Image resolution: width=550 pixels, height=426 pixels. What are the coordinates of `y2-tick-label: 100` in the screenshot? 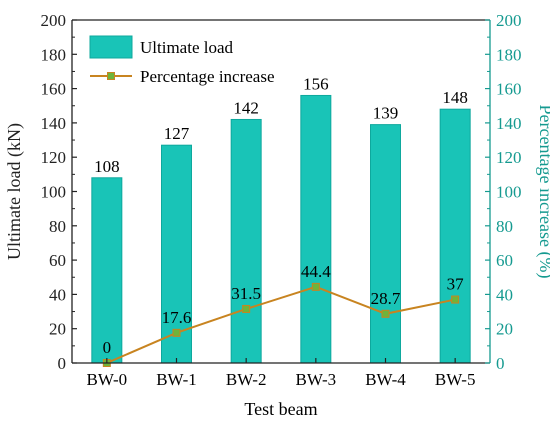 It's located at (509, 192).